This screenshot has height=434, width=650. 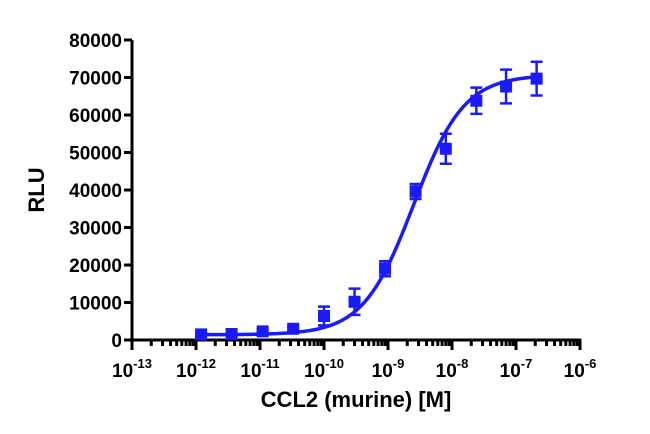 I want to click on x-tick-label: 10⁻¹¹, so click(x=259, y=369).